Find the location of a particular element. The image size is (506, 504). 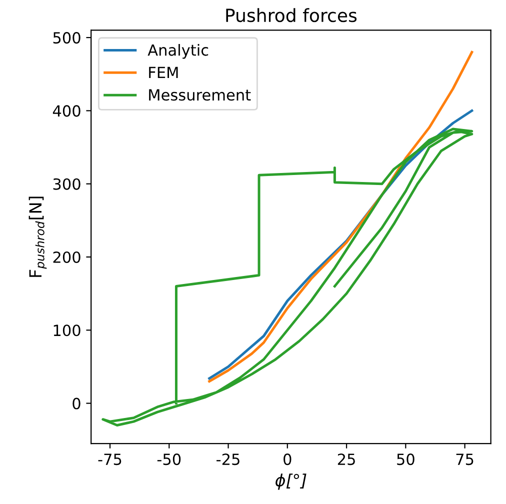

x-axis-title: ϕ[°] is located at coordinates (291, 482).